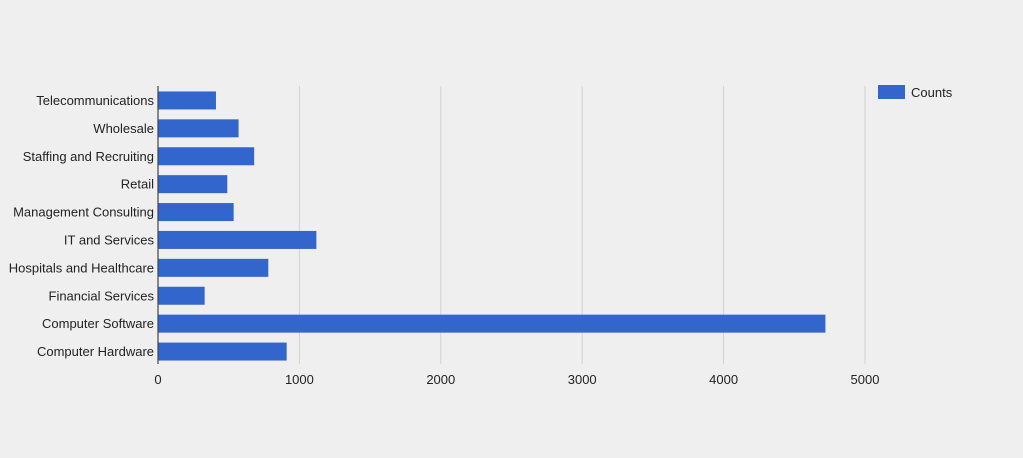 Image resolution: width=1023 pixels, height=458 pixels. I want to click on x-tick-label-3000: 3000, so click(582, 379).